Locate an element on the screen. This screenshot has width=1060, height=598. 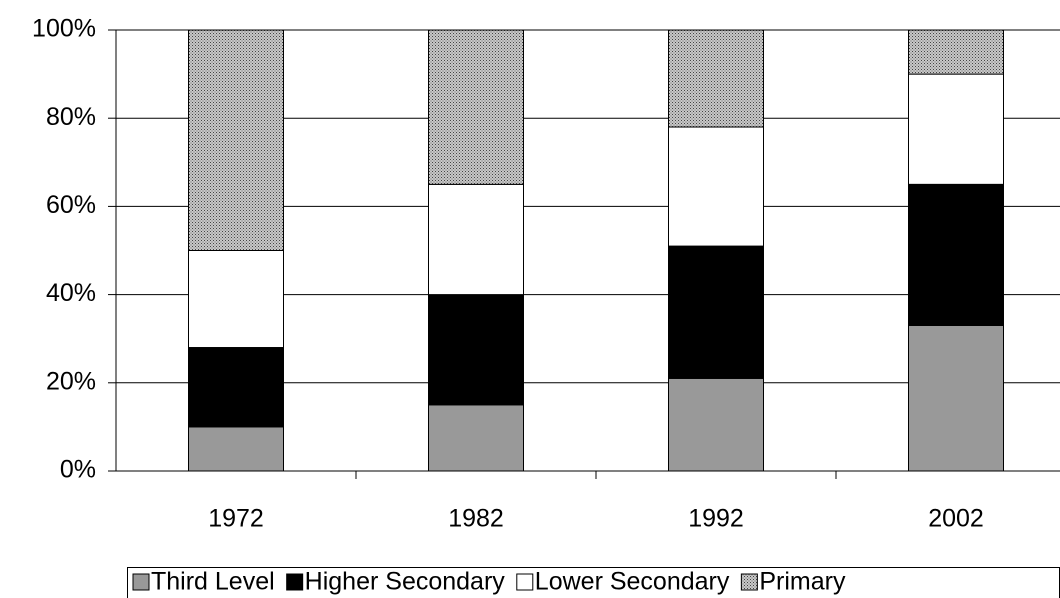
legend-label: Third Level is located at coordinates (213, 582).